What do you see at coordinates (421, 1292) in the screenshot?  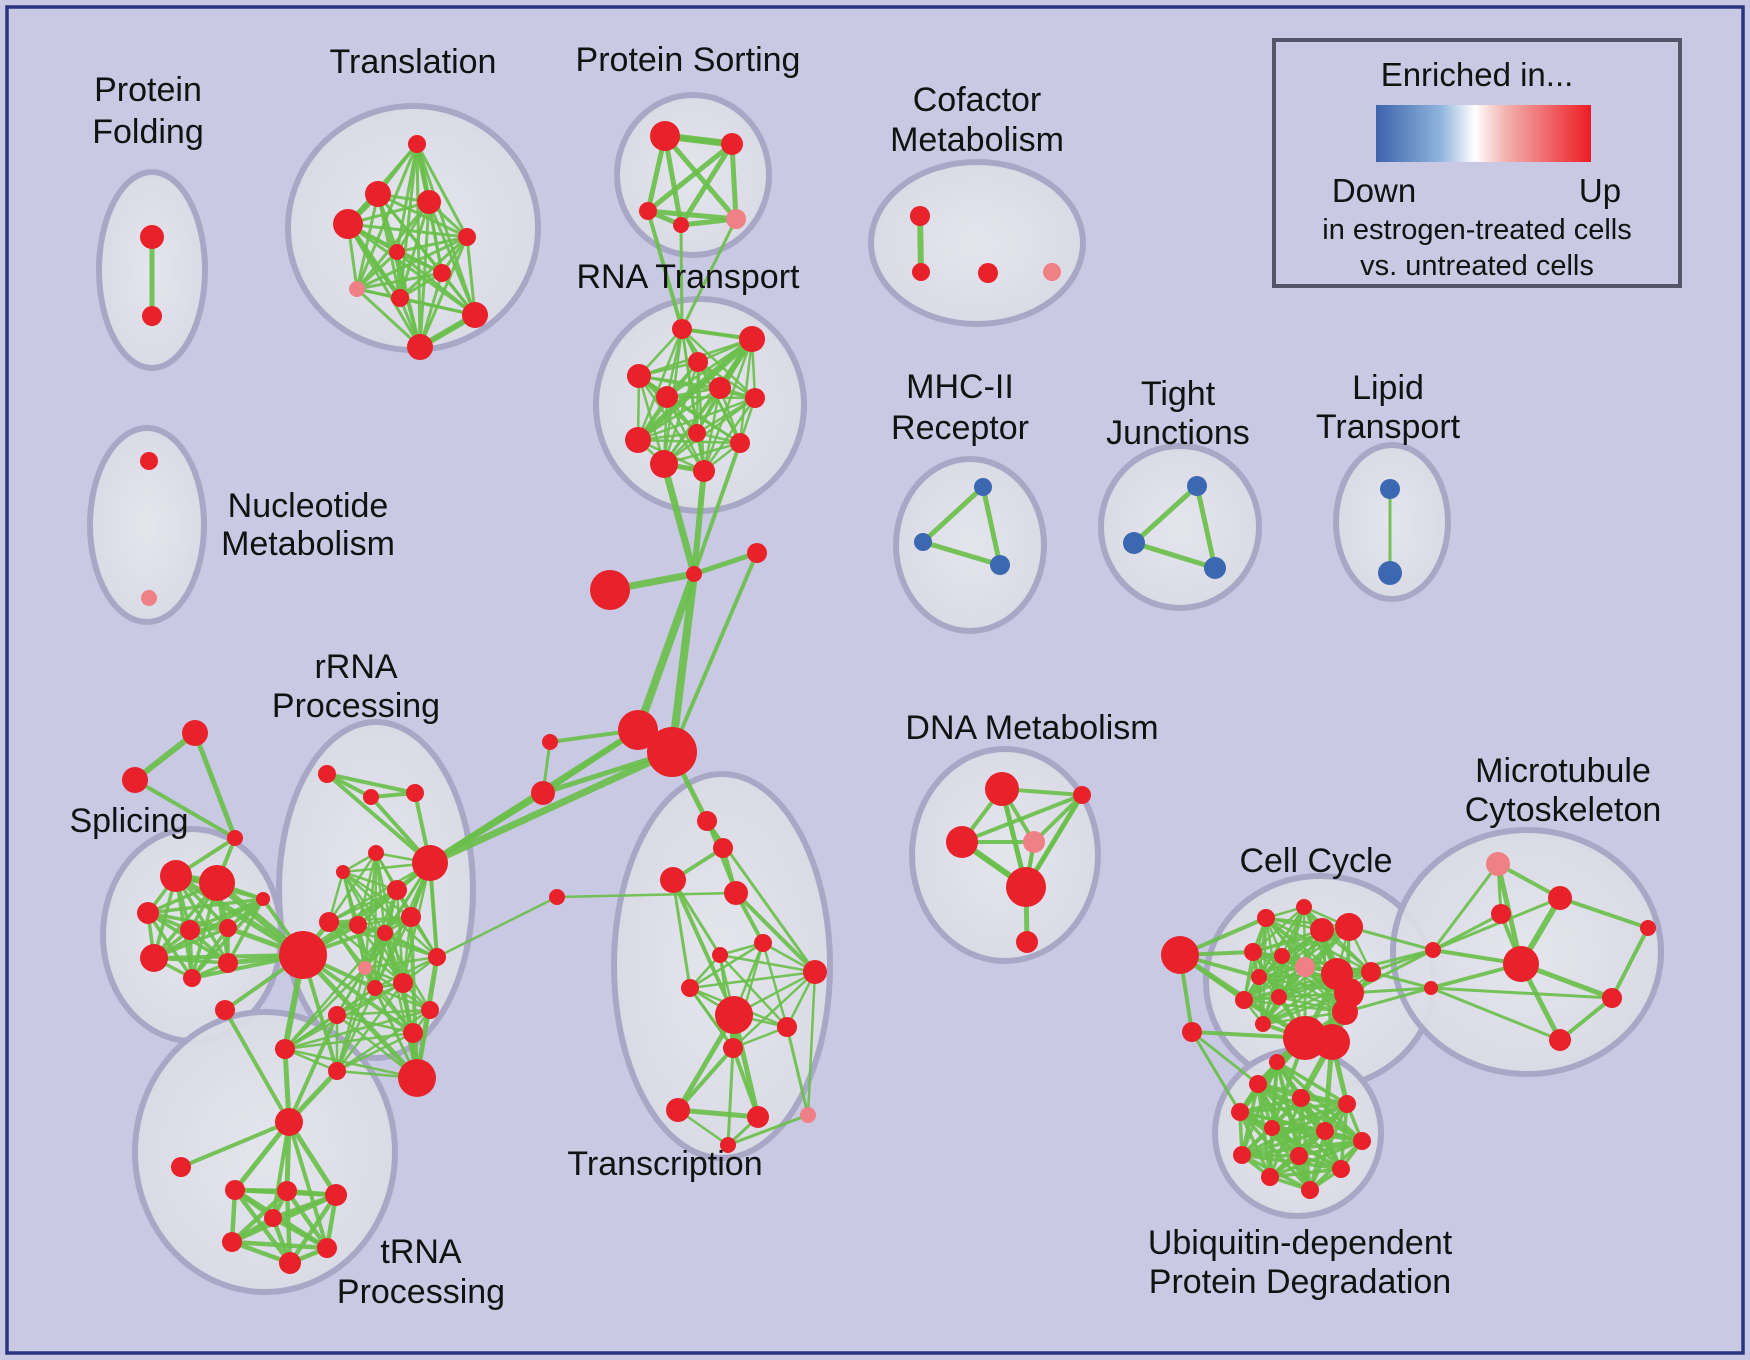 I see `cluster-label-trna-processing: Processing` at bounding box center [421, 1292].